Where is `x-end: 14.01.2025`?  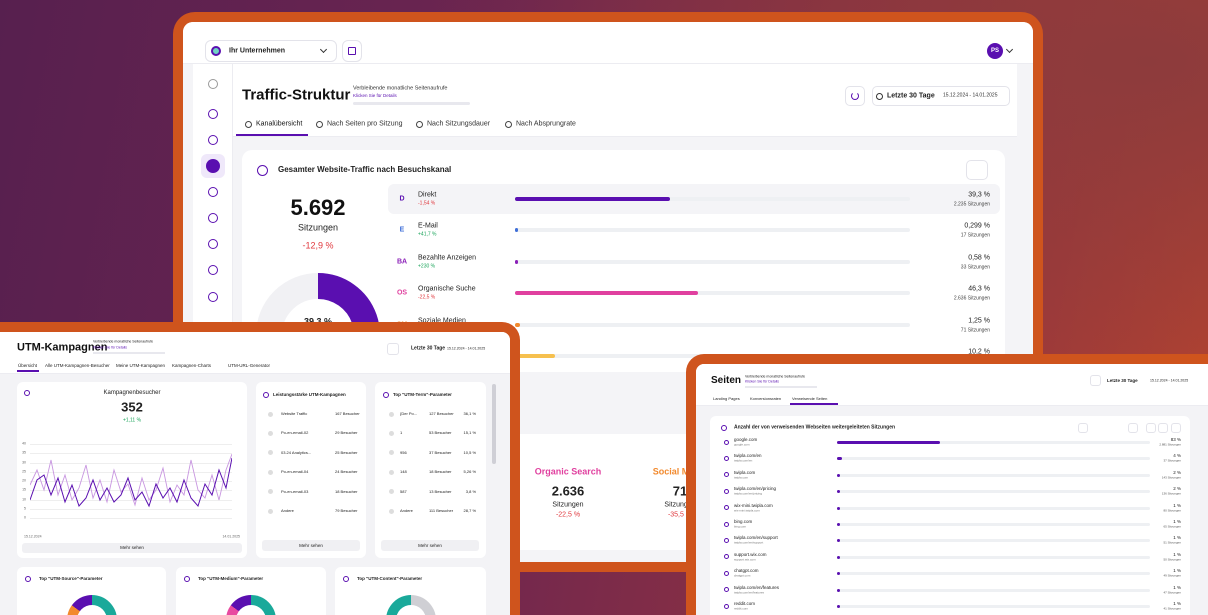
x-end: 14.01.2025 is located at coordinates (231, 536).